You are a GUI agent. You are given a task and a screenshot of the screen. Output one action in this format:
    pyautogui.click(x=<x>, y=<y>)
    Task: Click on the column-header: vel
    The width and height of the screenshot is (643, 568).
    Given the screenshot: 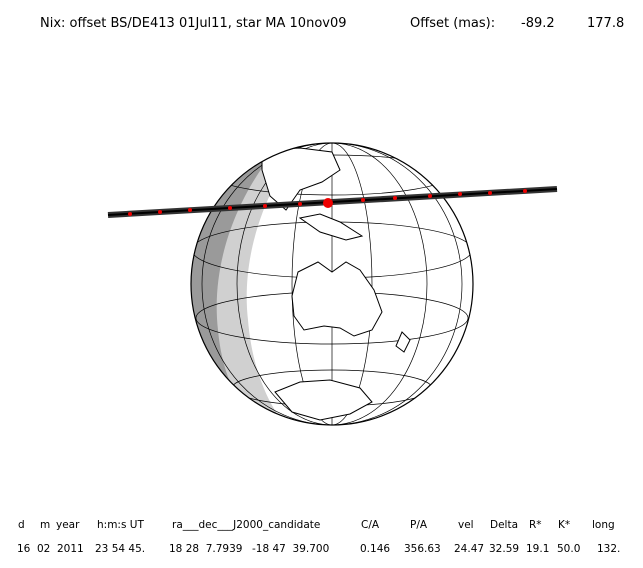 What is the action you would take?
    pyautogui.click(x=466, y=525)
    